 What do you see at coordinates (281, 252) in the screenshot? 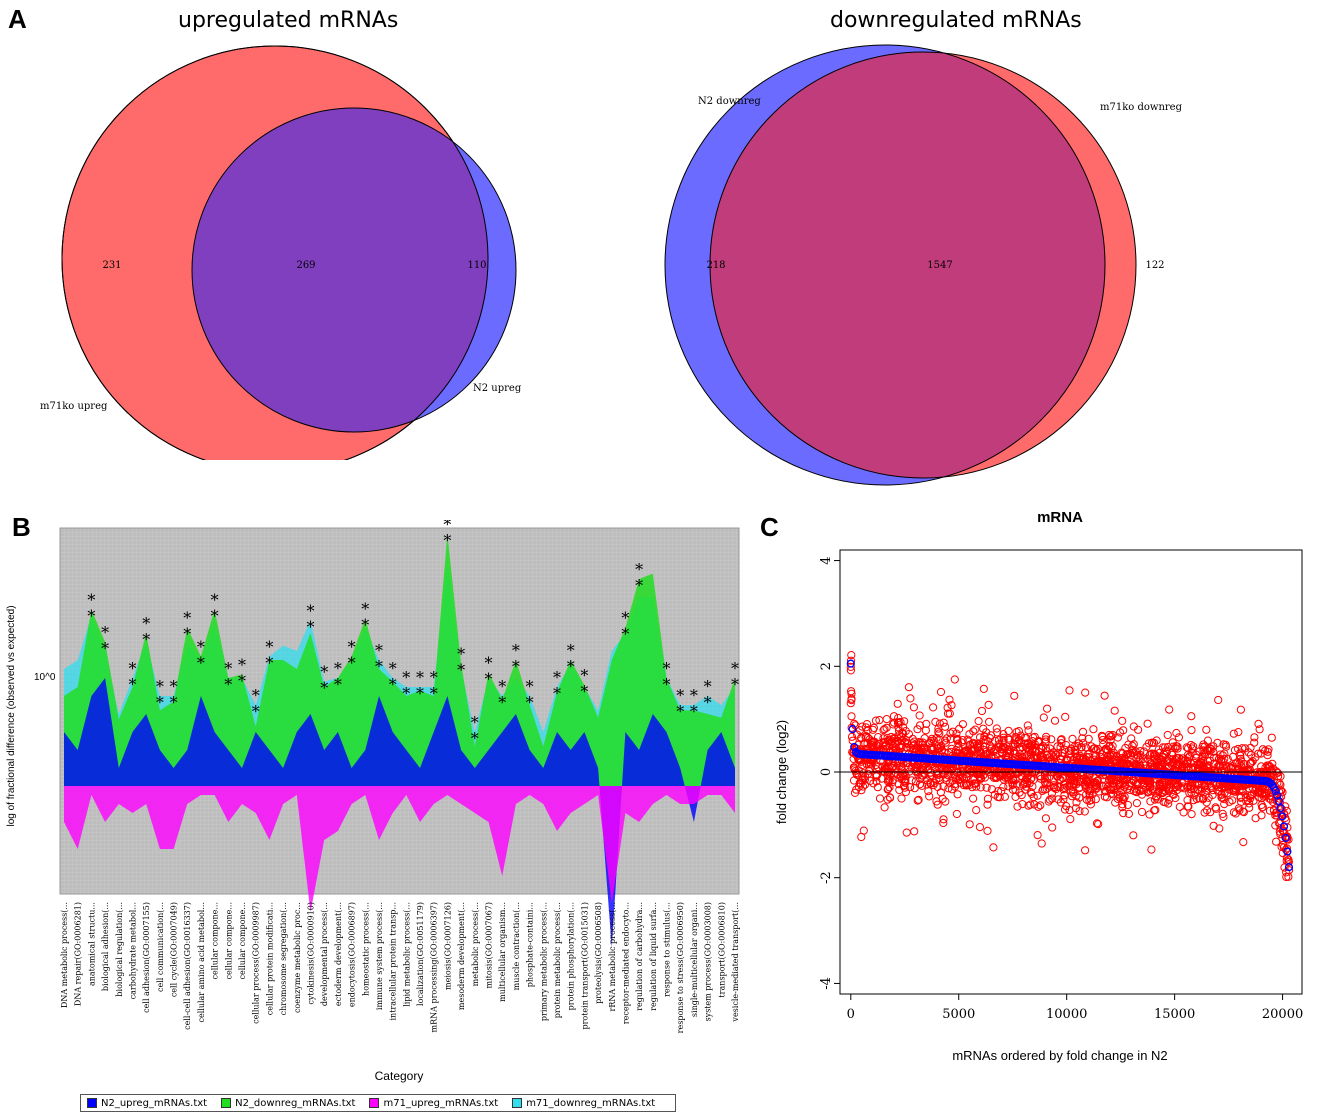
I see `venn-upregulated: 231 269 110 m71ko upreg N2 upreg` at bounding box center [281, 252].